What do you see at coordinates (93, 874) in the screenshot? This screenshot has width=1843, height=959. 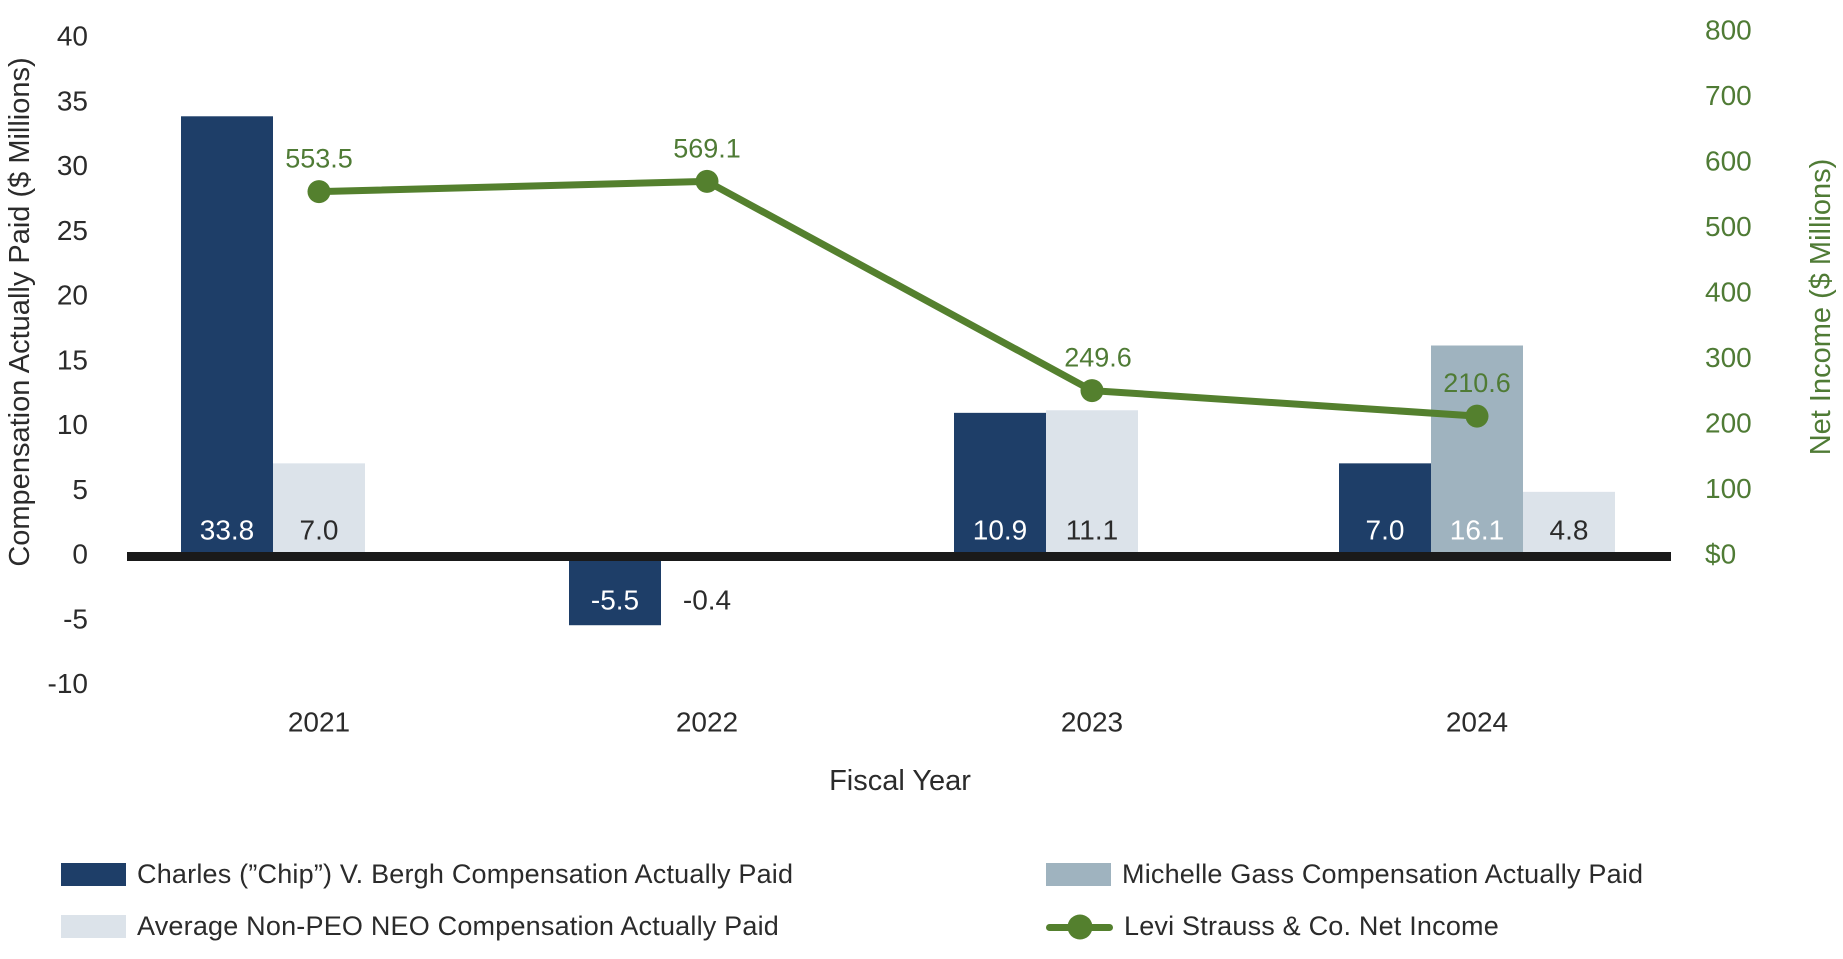 I see `bergh-swatch-icon` at bounding box center [93, 874].